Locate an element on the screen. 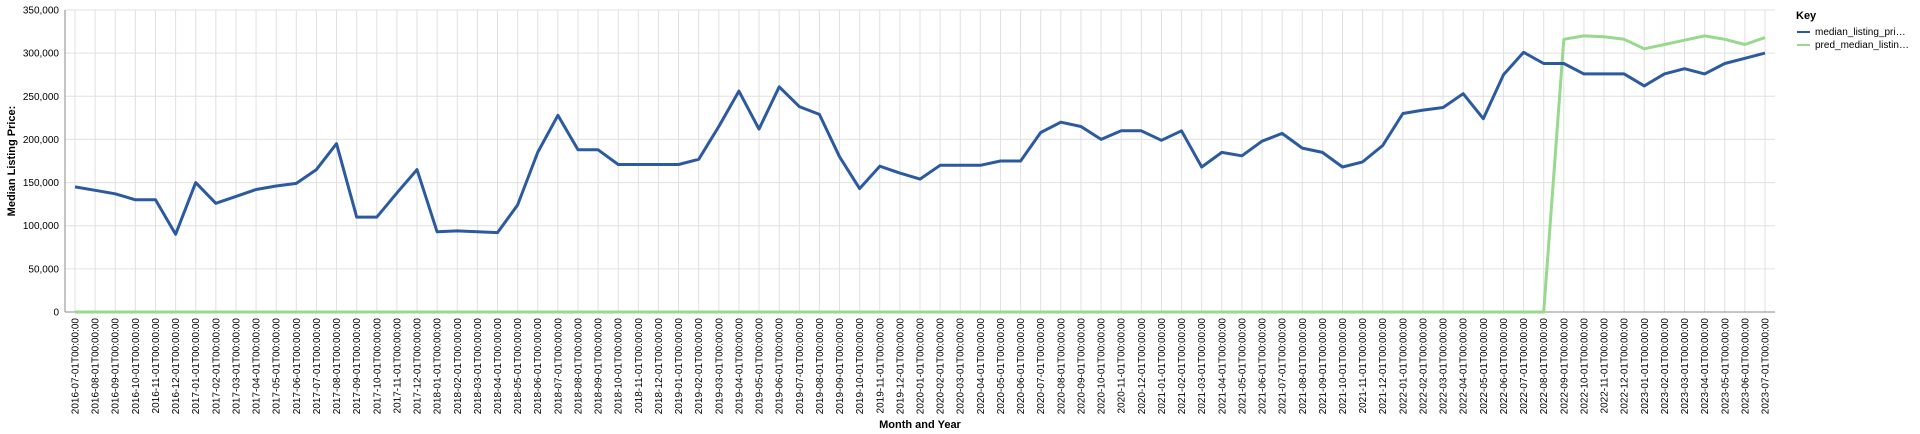  x-tick-label: 2016-07-01T00:00:00 is located at coordinates (76, 366).